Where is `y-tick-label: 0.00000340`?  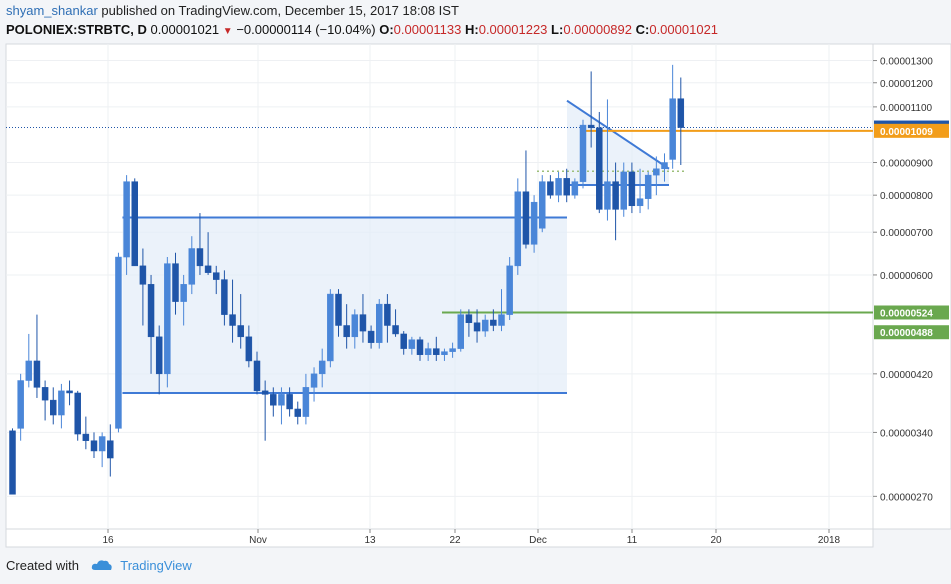
y-tick-label: 0.00000340 is located at coordinates (906, 433).